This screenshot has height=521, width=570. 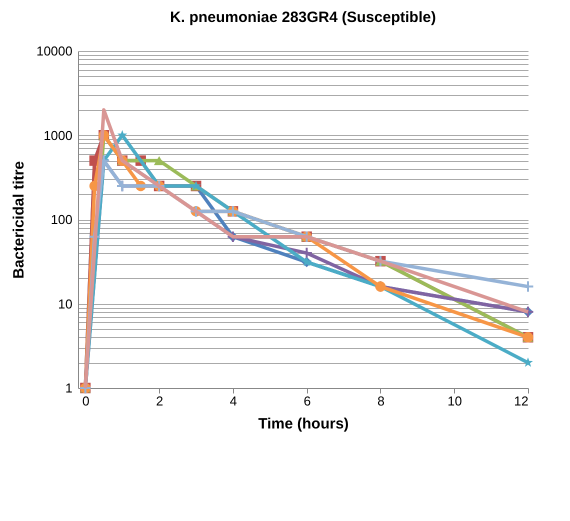 I want to click on x-tick-label: 2, so click(x=160, y=401).